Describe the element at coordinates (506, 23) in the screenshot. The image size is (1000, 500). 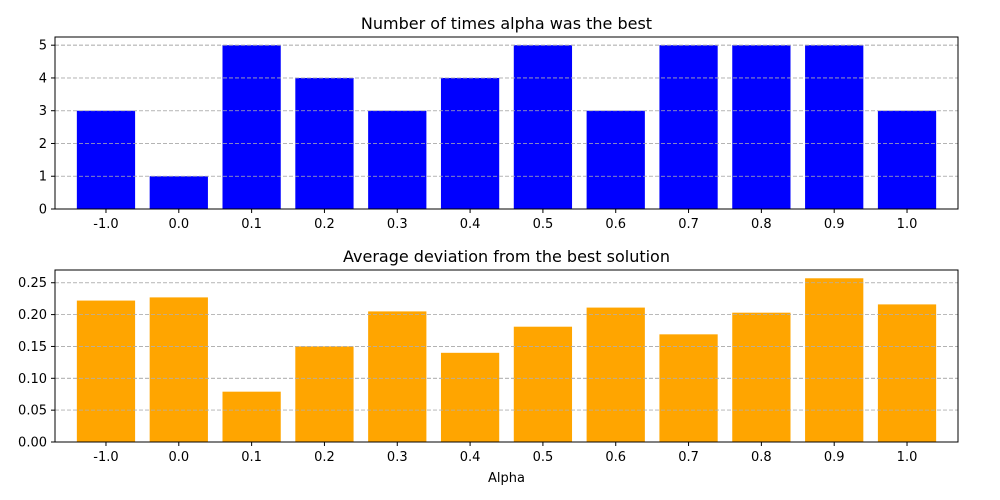
I see `chart-title: Number of times alpha was the best` at that location.